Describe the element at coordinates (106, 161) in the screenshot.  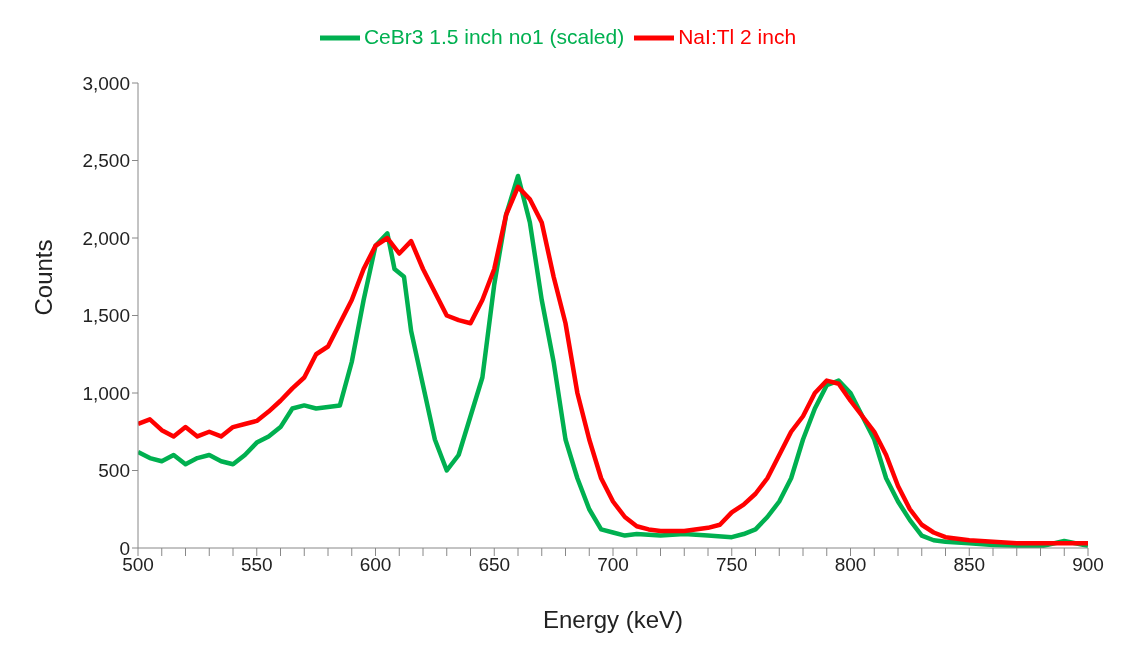
I see `y-tick-label: 2,500` at that location.